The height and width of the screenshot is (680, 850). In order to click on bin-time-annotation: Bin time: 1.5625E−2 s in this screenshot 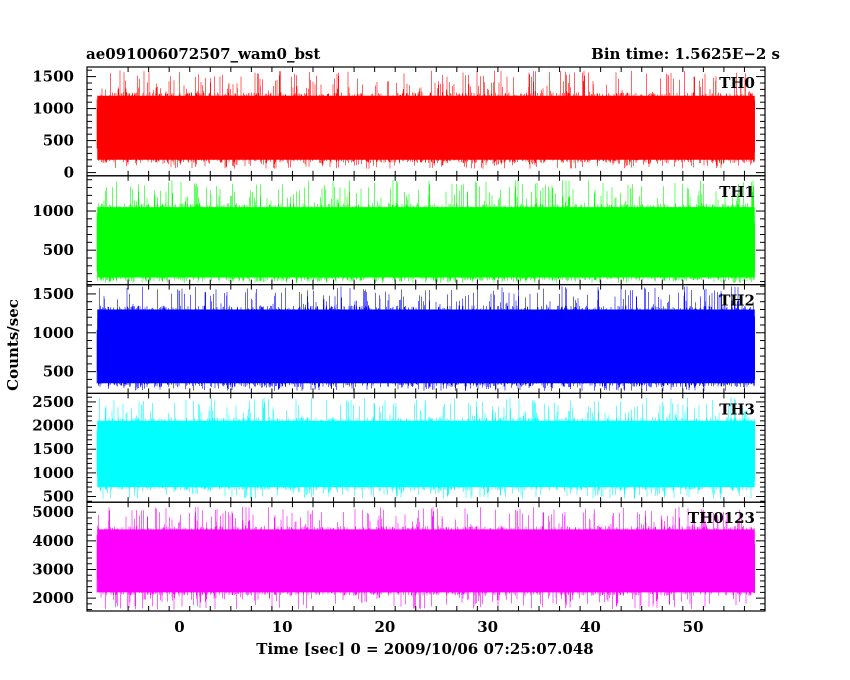, I will do `click(685, 54)`.